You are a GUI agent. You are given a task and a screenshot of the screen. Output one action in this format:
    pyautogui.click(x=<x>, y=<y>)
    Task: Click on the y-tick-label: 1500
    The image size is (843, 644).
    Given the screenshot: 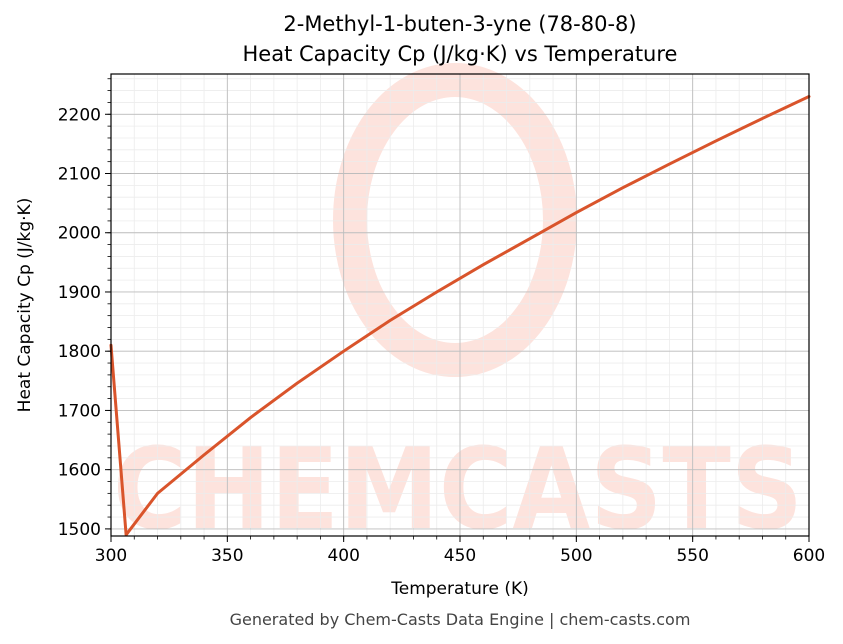 What is the action you would take?
    pyautogui.click(x=79, y=530)
    